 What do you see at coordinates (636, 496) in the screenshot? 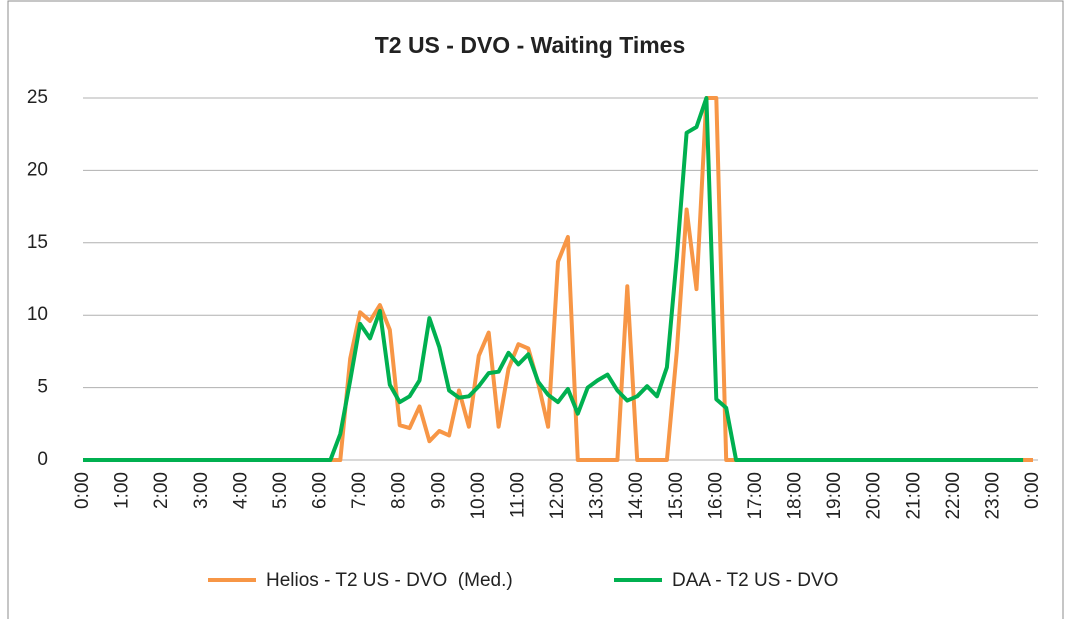
I see `x-tick-label: 14:00` at bounding box center [636, 496].